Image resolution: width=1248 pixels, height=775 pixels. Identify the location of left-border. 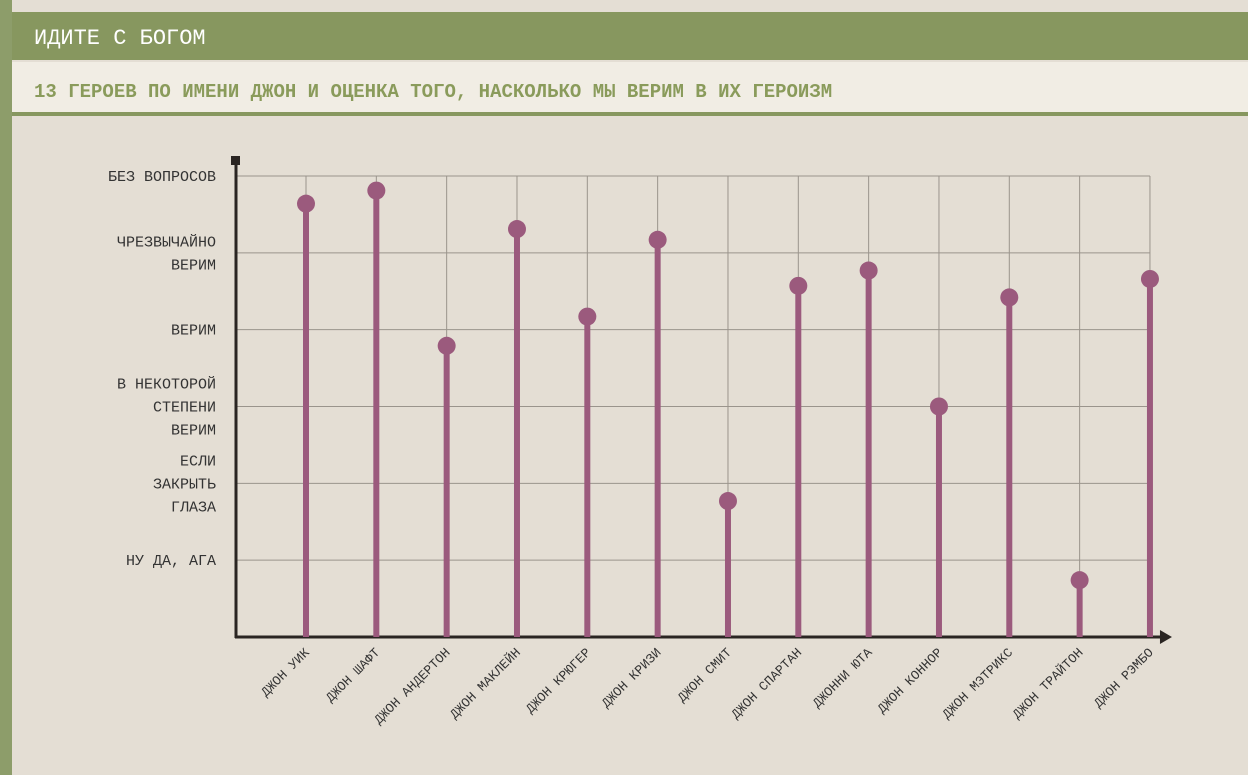
(6, 387).